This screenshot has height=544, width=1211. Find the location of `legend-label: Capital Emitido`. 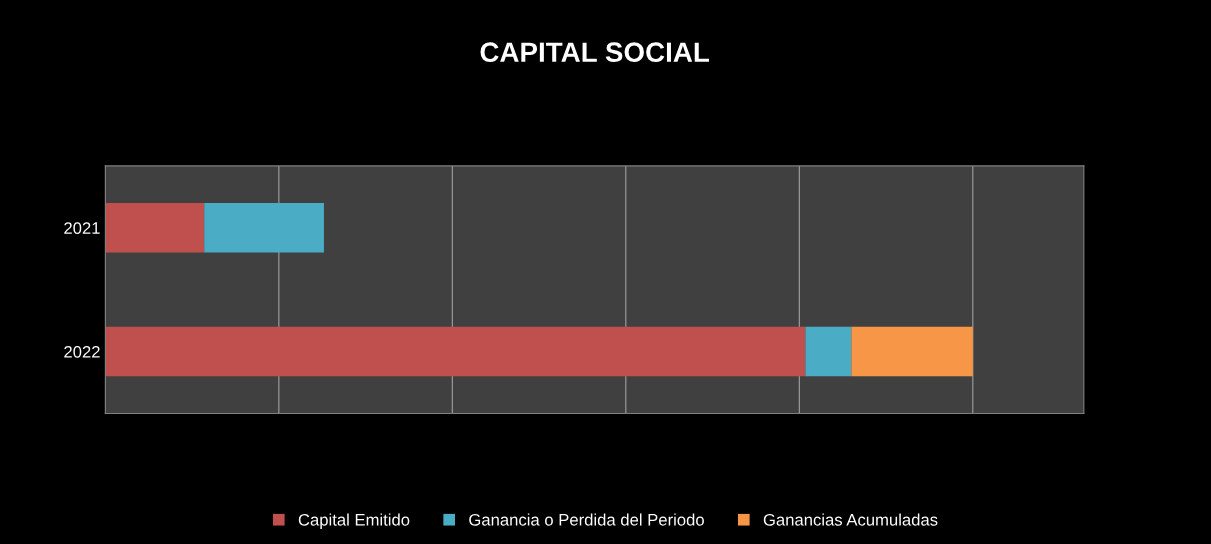

legend-label: Capital Emitido is located at coordinates (354, 521).